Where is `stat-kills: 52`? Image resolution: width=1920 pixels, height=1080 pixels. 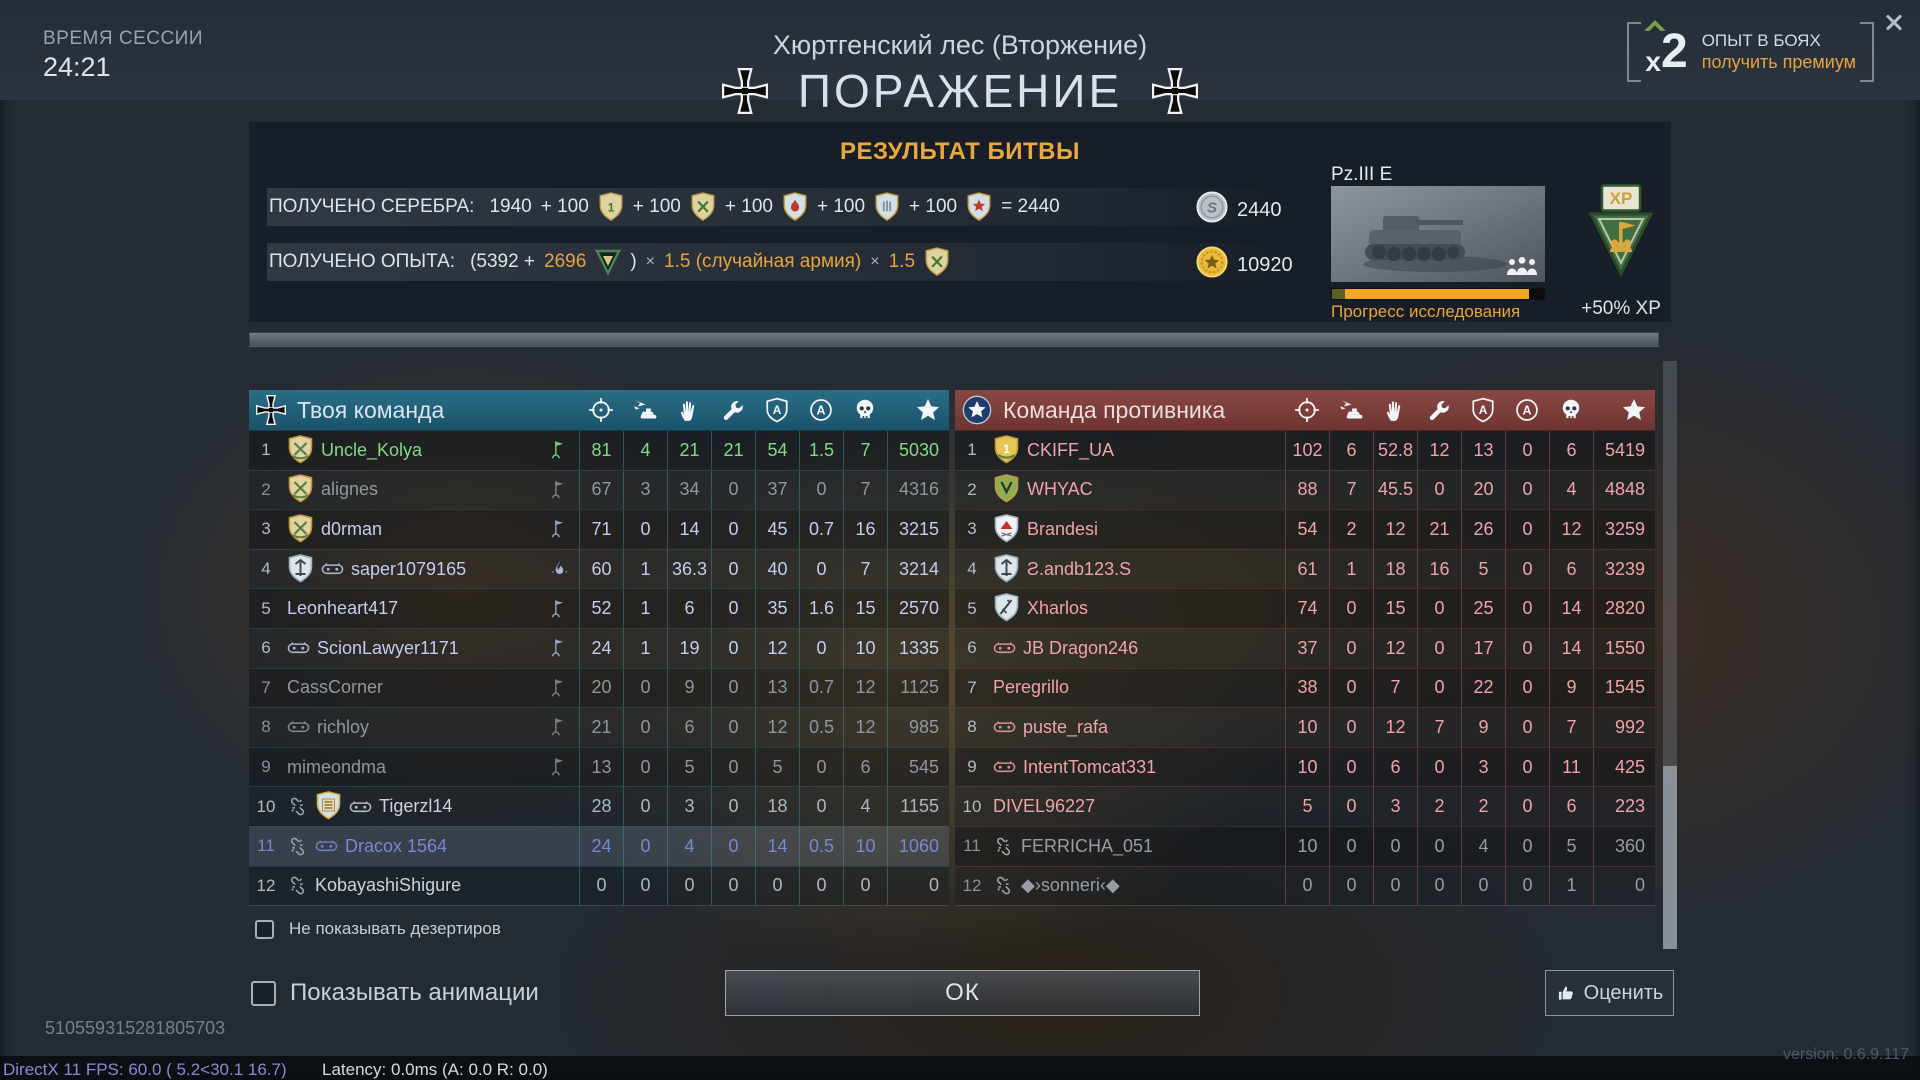 stat-kills: 52 is located at coordinates (601, 608).